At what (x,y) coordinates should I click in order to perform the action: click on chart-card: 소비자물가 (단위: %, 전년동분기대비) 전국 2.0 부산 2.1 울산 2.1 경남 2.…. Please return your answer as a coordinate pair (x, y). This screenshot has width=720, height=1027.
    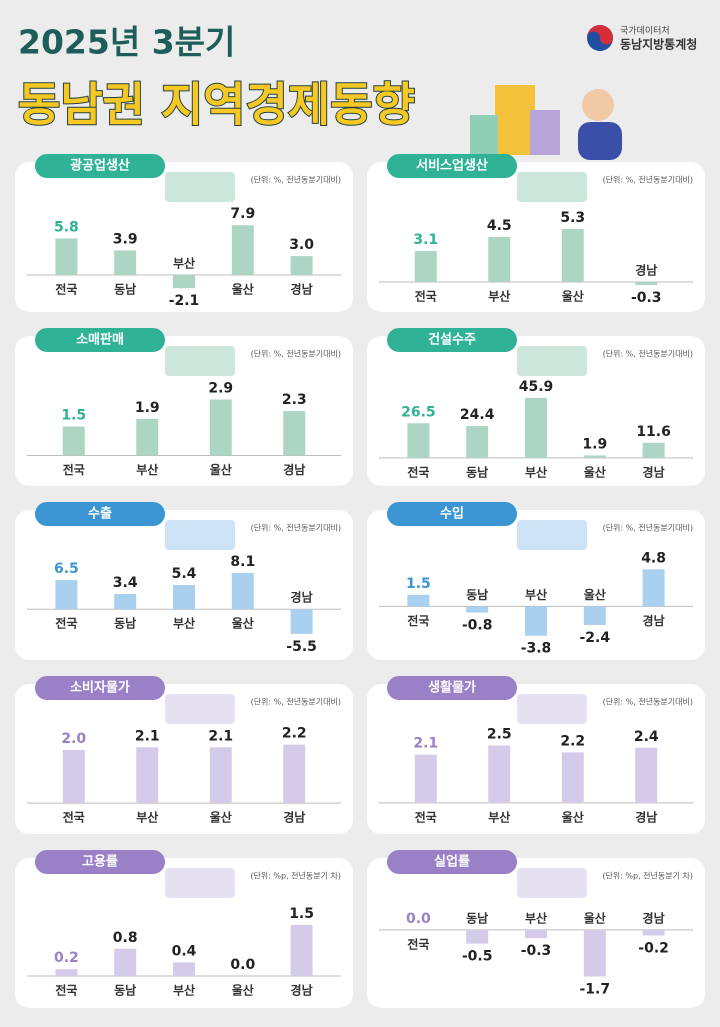
    Looking at the image, I should click on (184, 755).